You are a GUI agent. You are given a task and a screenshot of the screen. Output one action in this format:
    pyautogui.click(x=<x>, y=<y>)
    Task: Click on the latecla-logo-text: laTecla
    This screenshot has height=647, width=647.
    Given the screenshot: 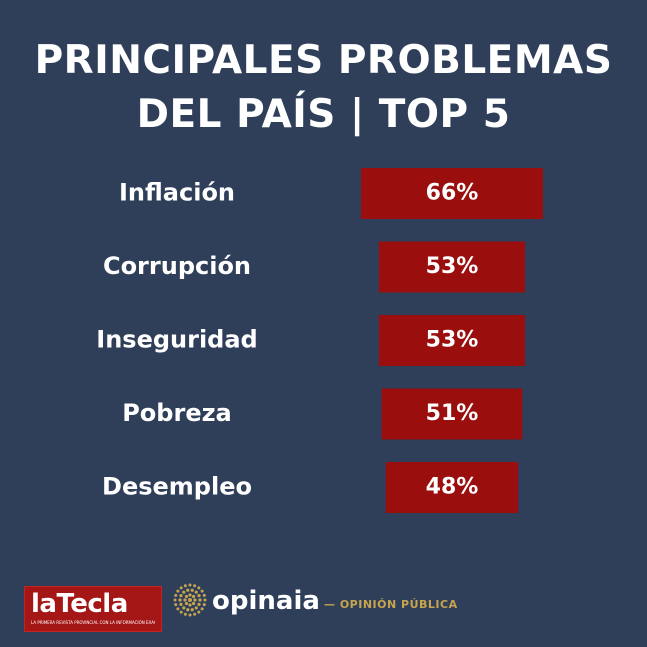 What is the action you would take?
    pyautogui.click(x=79, y=604)
    